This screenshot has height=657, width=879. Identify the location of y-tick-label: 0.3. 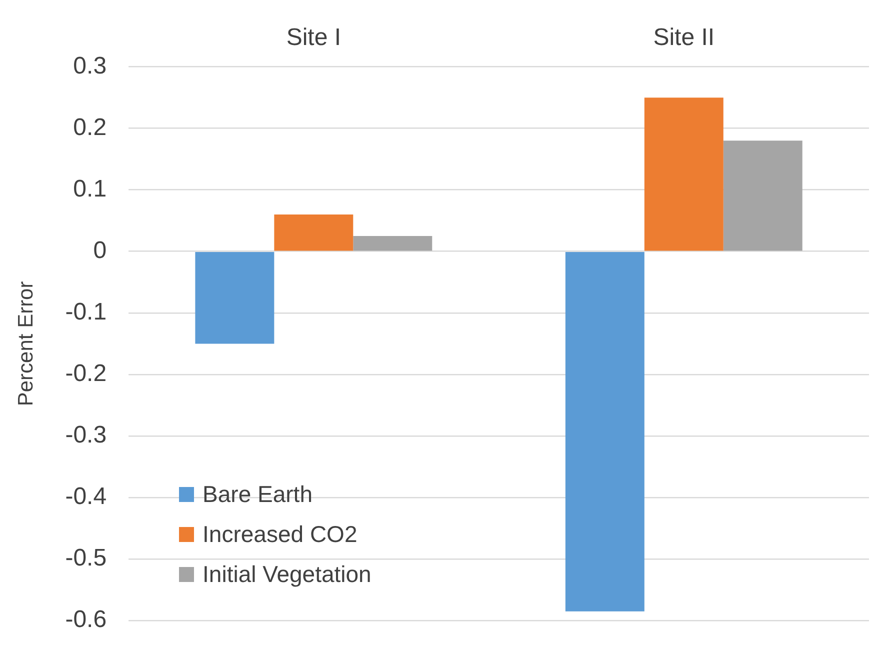
(90, 66).